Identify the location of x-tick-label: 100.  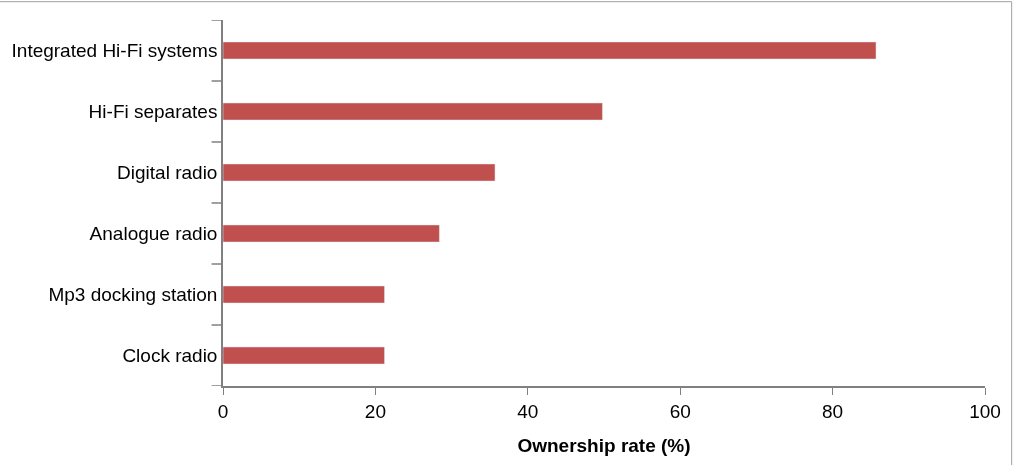
(985, 411).